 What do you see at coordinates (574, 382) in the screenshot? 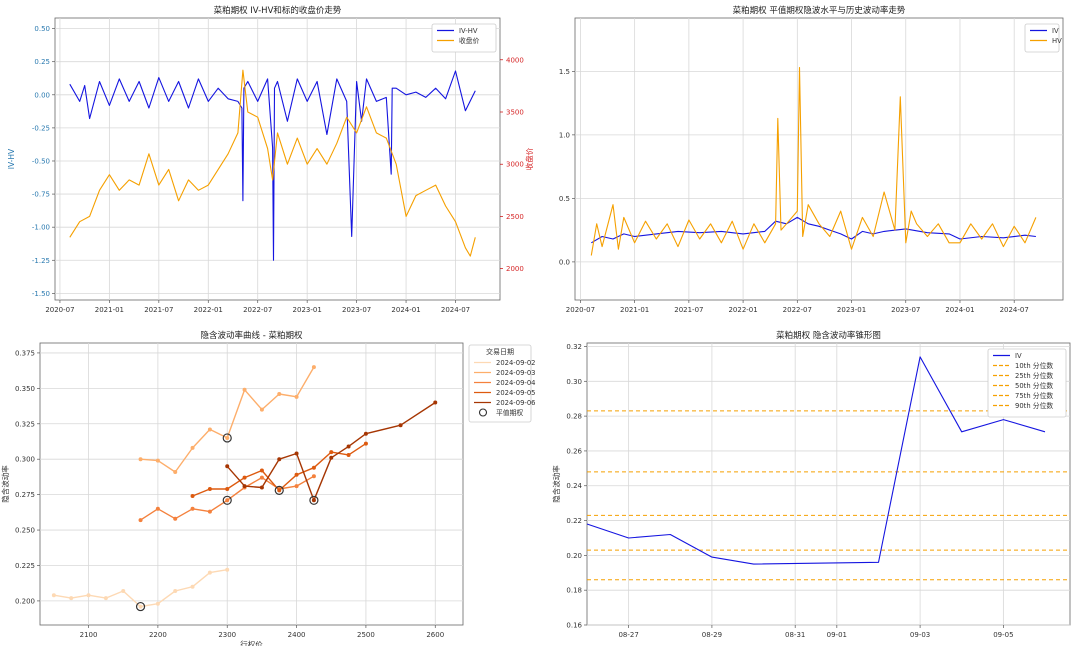
I see `y-tick-label: 0.30` at bounding box center [574, 382].